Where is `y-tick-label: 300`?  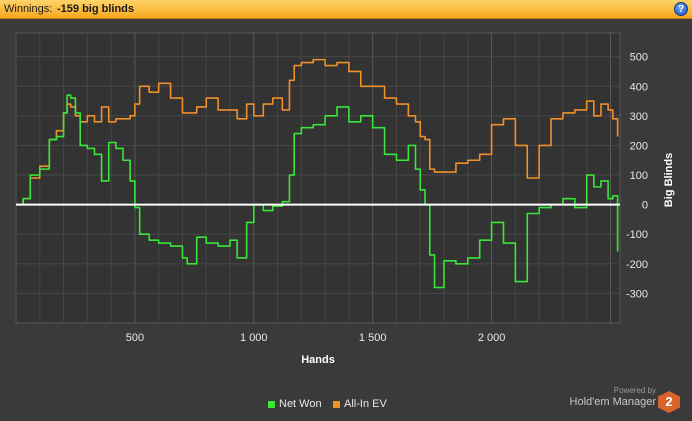
y-tick-label: 300 is located at coordinates (639, 117).